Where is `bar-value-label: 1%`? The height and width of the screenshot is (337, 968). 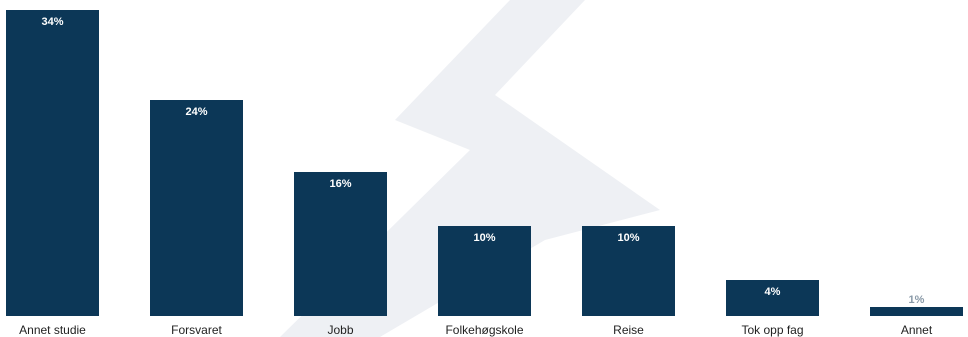
bar-value-label: 1% is located at coordinates (917, 300).